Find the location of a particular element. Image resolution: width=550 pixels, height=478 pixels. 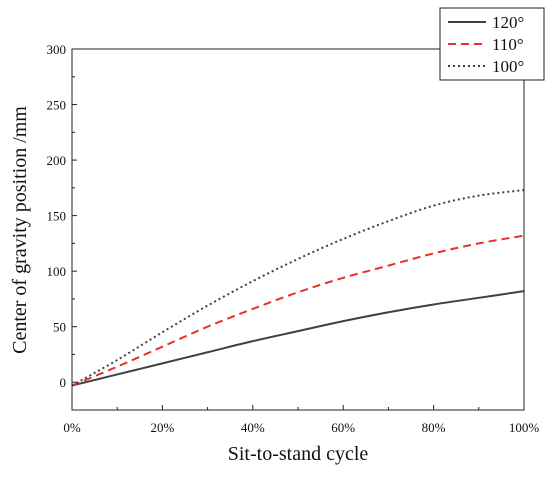

x-tick-label: 20% is located at coordinates (162, 427).